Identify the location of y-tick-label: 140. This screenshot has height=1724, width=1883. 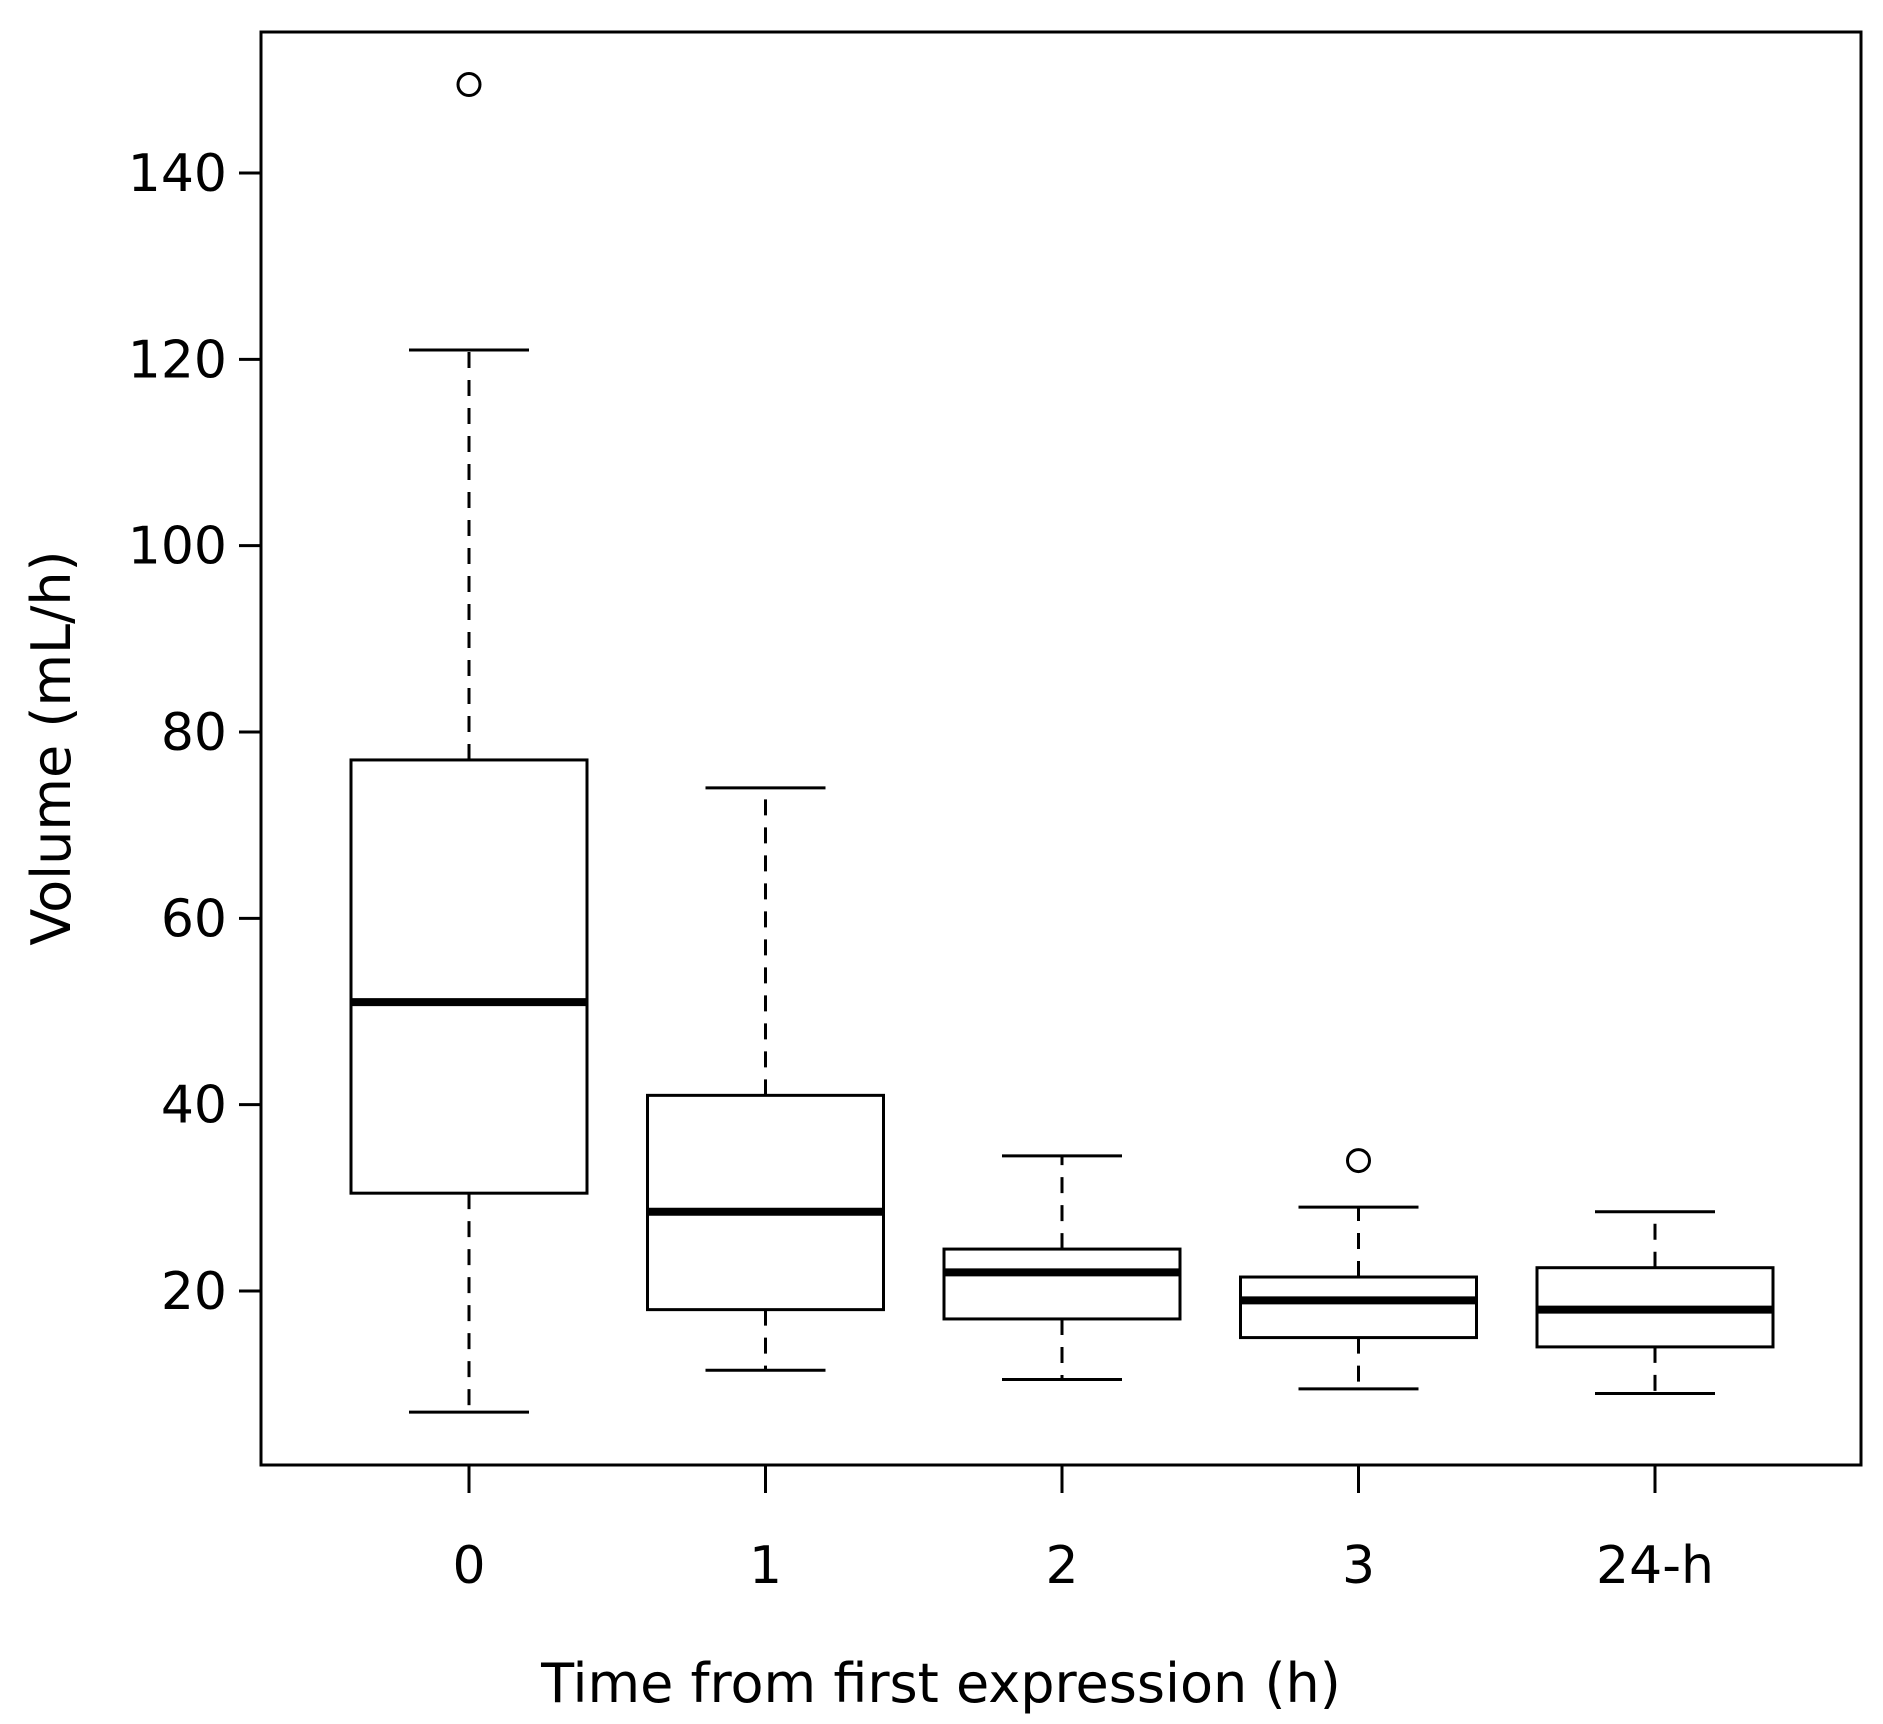
(177, 174).